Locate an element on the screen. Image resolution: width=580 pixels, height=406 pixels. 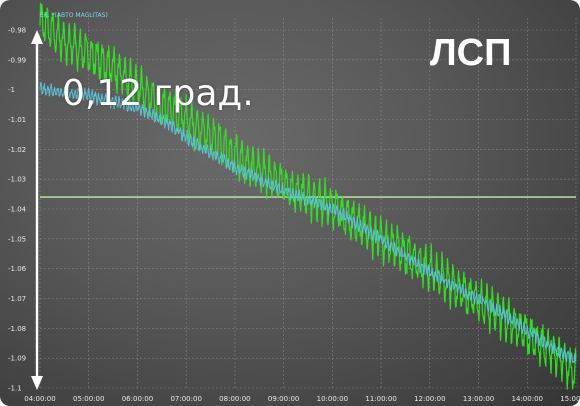
range-arrow is located at coordinates (37, 210).